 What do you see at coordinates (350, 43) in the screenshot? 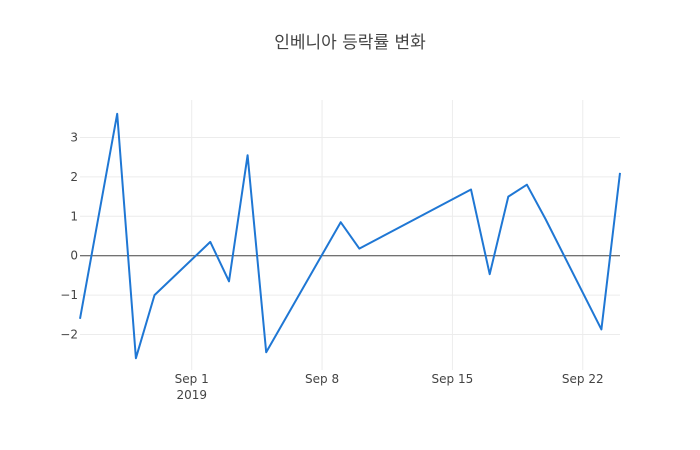
I see `chart-title: 인베니아 등락률 변화` at bounding box center [350, 43].